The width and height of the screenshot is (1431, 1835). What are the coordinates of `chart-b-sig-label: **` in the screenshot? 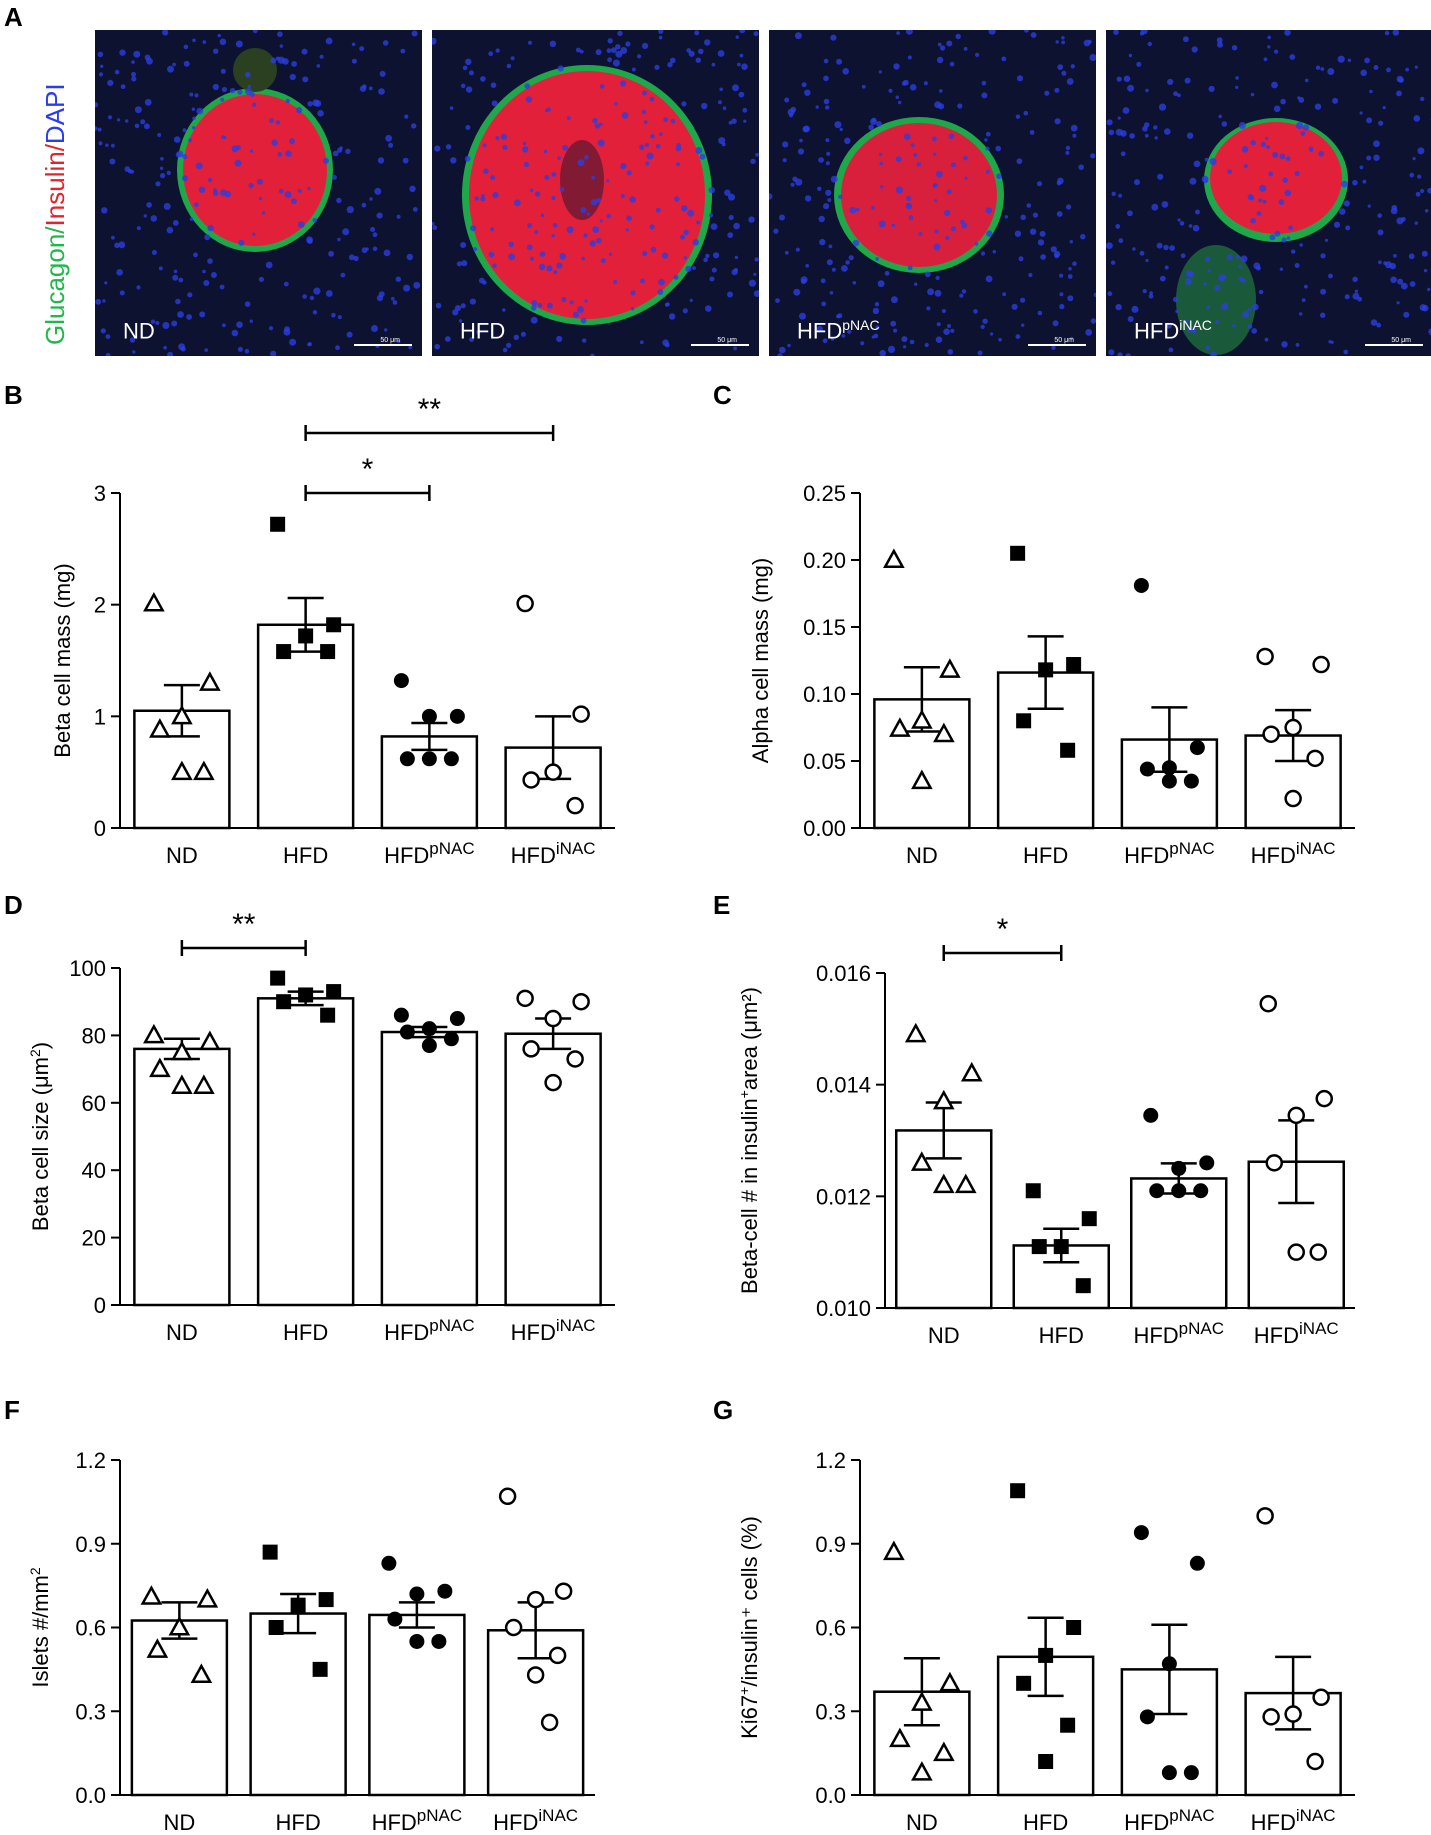 It's located at (430, 409).